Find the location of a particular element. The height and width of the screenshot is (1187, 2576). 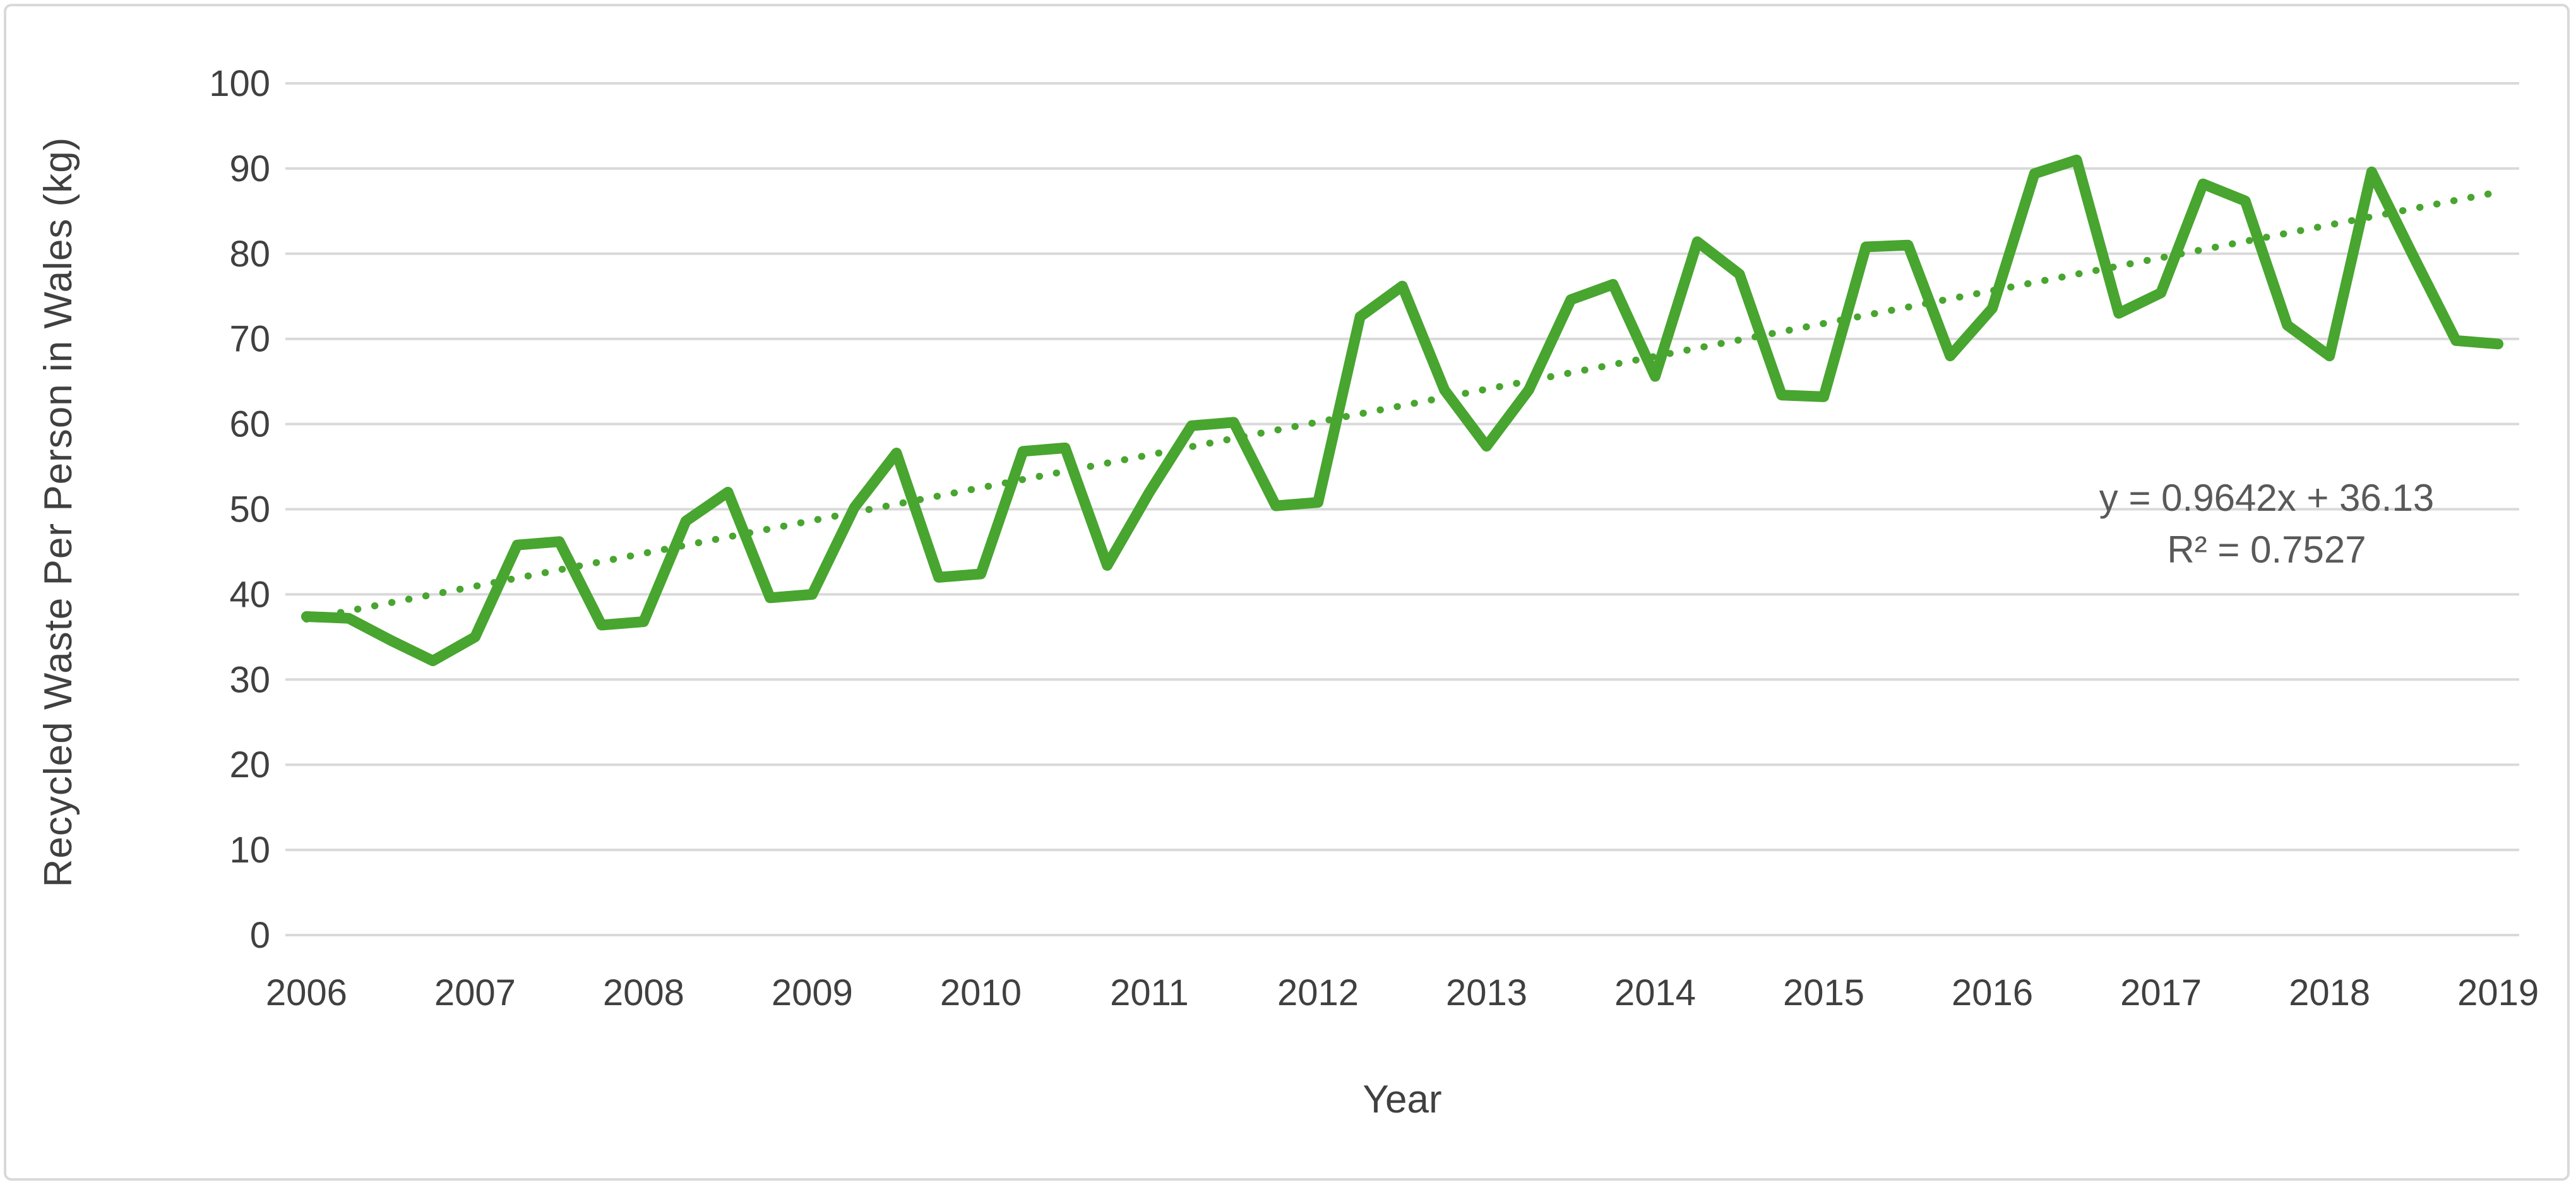

x-tick-label: 2012 is located at coordinates (1318, 992).